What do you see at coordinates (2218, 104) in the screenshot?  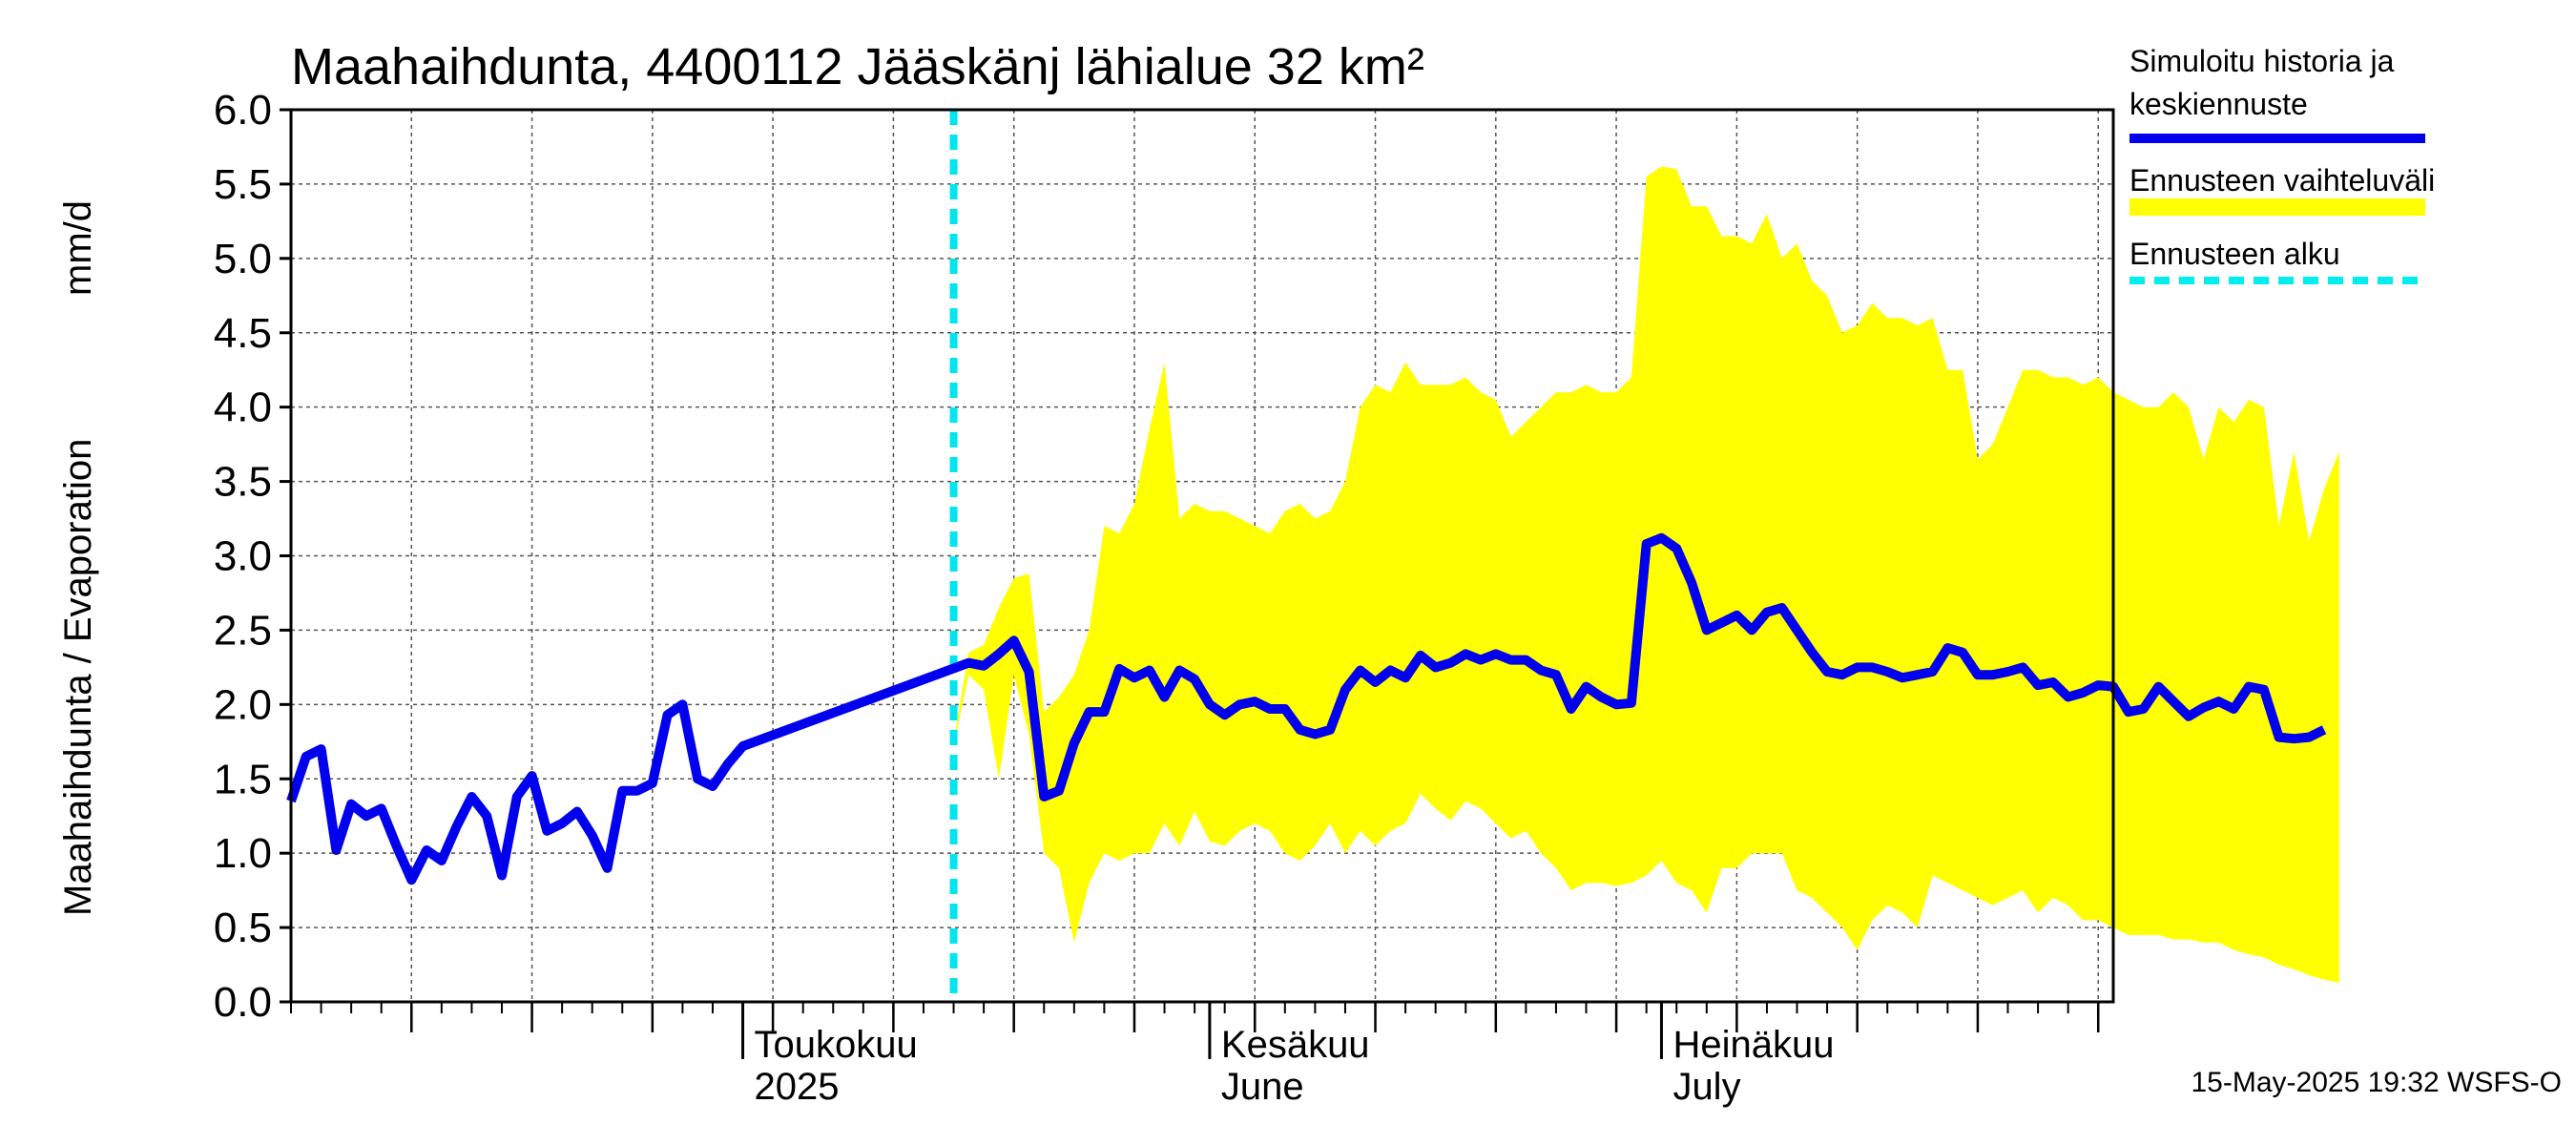 I see `legend-sublabel: keskiennuste` at bounding box center [2218, 104].